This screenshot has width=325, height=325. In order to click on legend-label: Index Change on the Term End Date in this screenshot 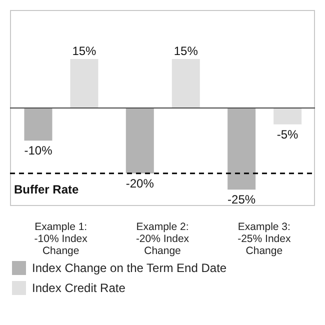, I will do `click(129, 268)`.